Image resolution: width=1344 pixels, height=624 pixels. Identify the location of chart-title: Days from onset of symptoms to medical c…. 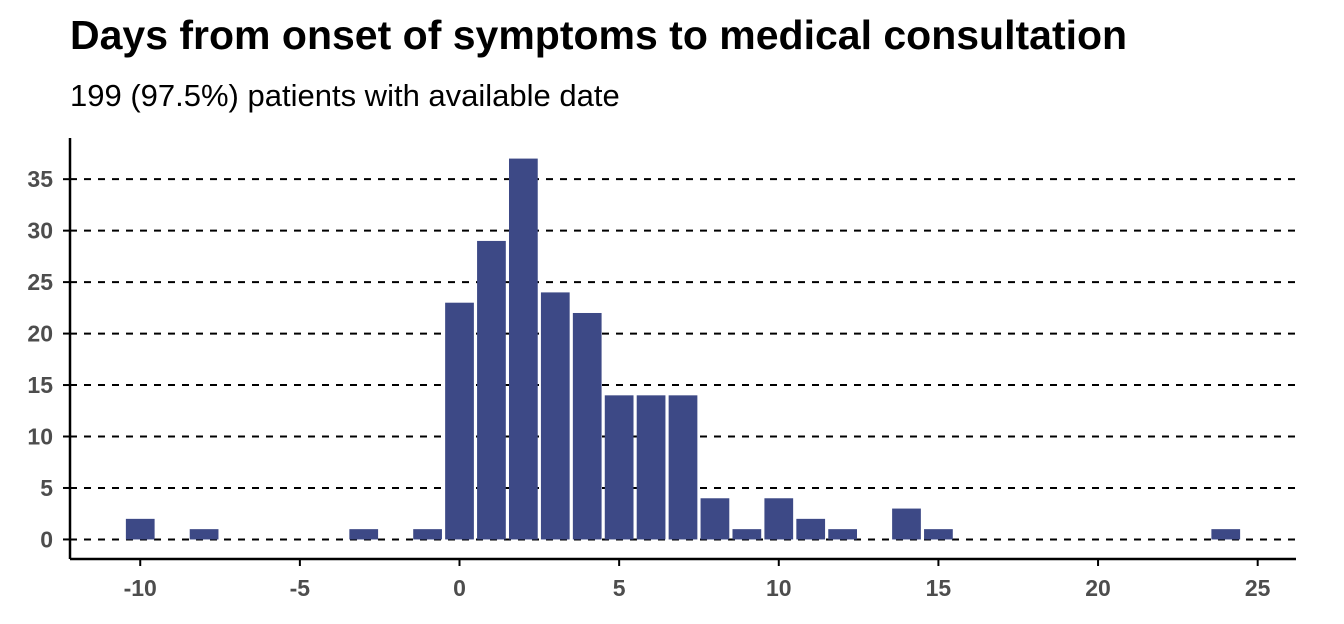
(599, 35).